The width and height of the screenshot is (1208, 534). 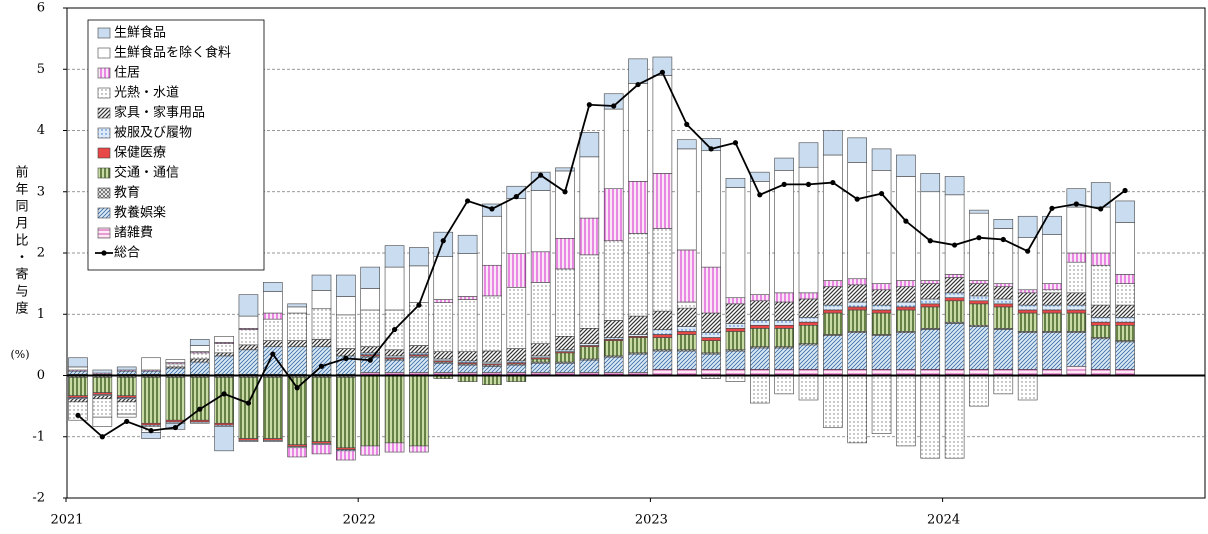 What do you see at coordinates (172, 53) in the screenshot?
I see `legend-label: 生鮮食品を除く食料` at bounding box center [172, 53].